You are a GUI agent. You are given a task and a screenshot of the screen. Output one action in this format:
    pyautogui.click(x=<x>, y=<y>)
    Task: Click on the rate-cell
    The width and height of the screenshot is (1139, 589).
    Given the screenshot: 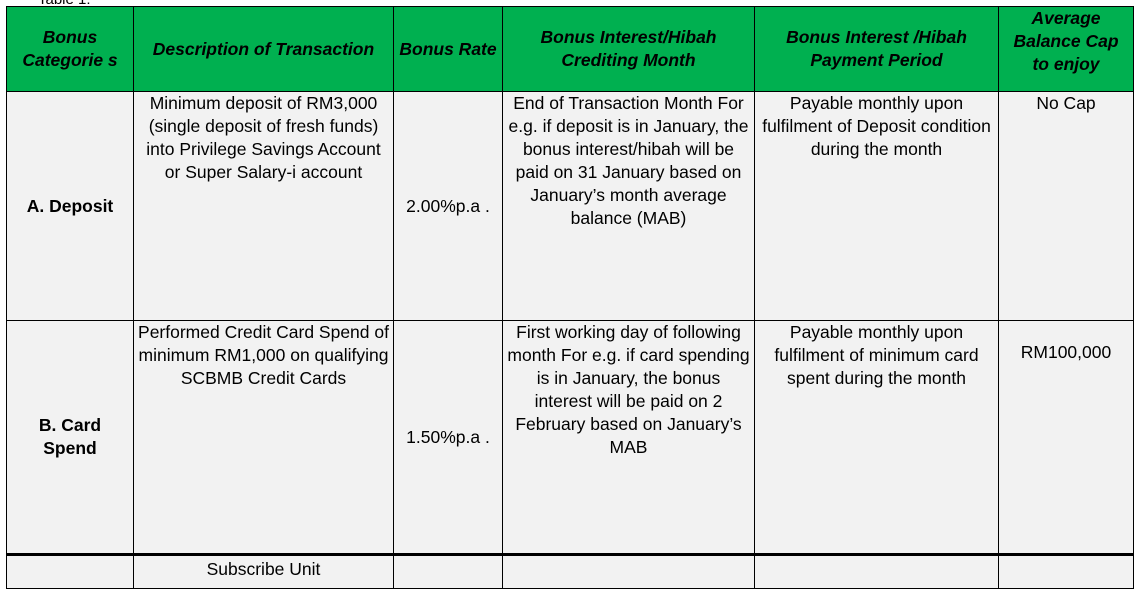 What is the action you would take?
    pyautogui.click(x=448, y=571)
    